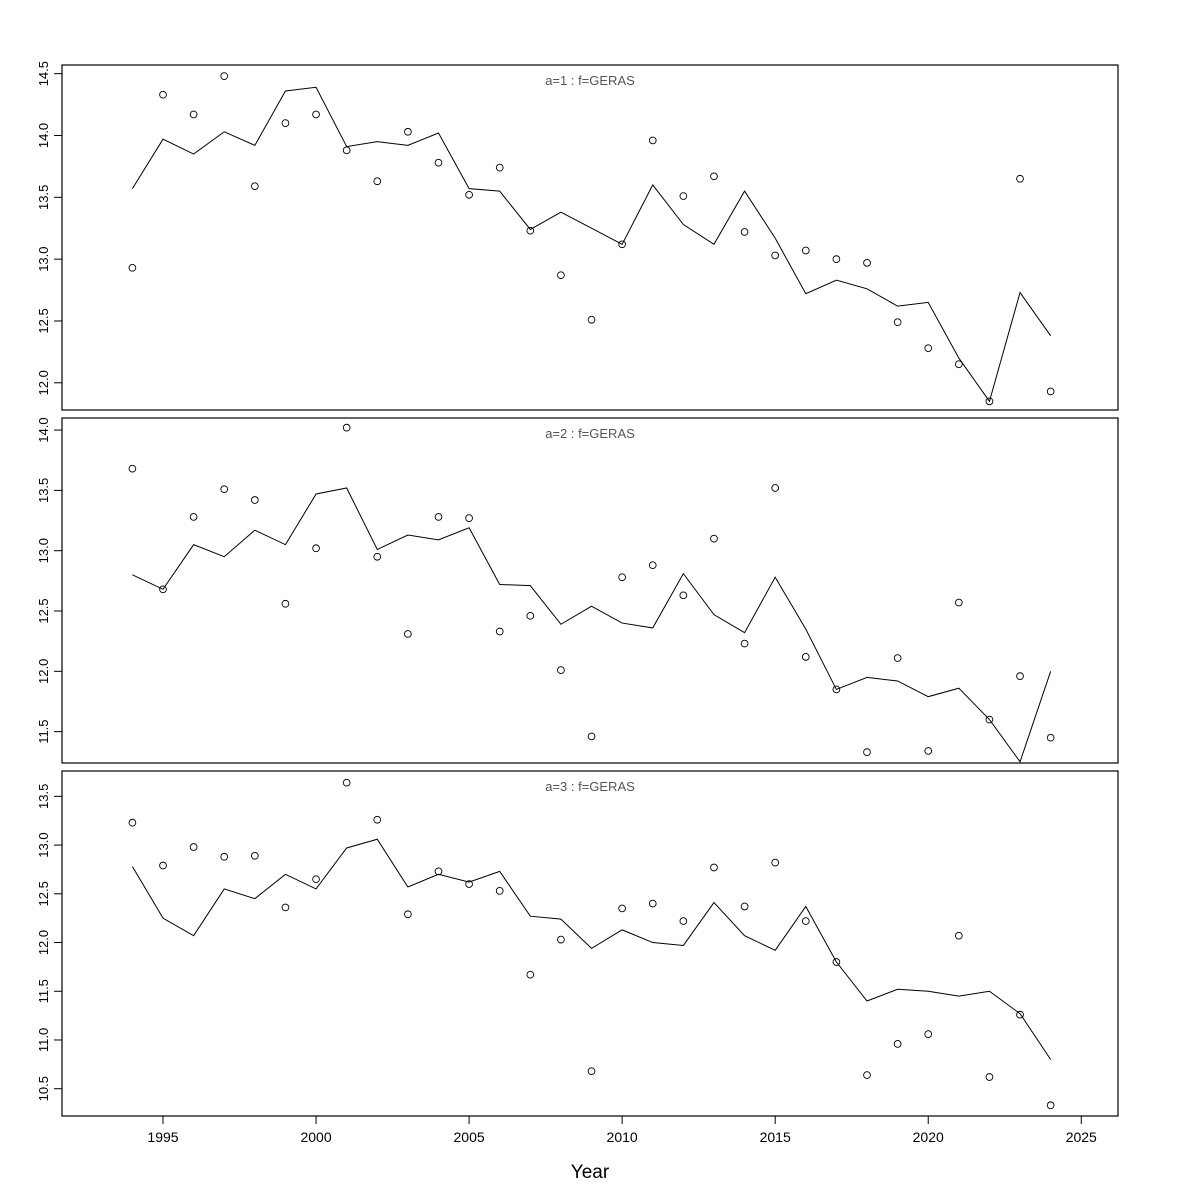  I want to click on x-tick-label: 2025, so click(1081, 1137).